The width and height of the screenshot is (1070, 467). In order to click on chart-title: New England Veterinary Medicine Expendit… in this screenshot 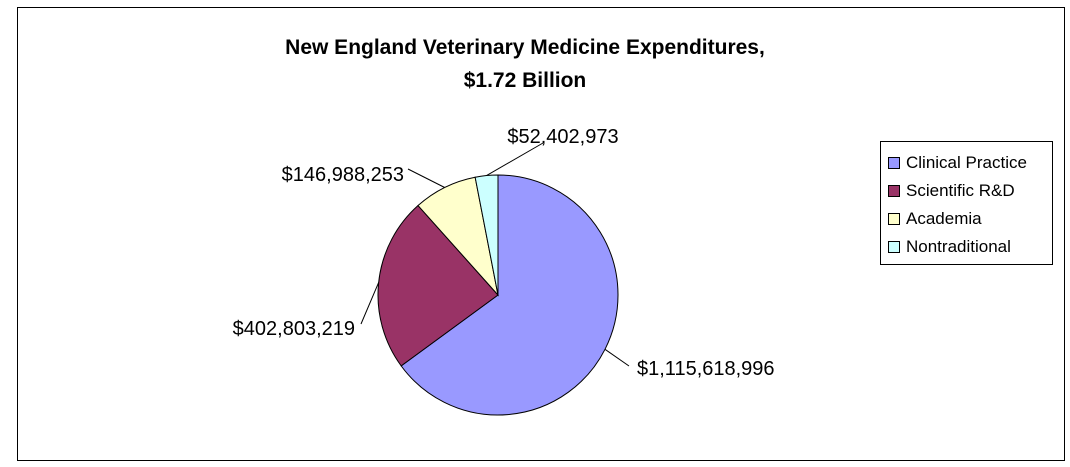, I will do `click(542, 64)`.